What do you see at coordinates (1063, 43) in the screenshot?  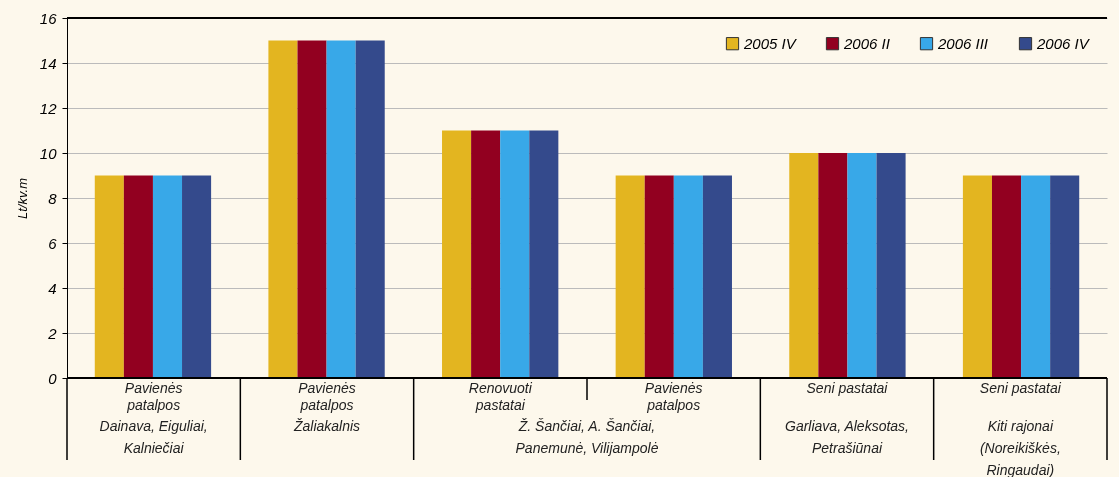 I see `legend-label: 2006 IV` at bounding box center [1063, 43].